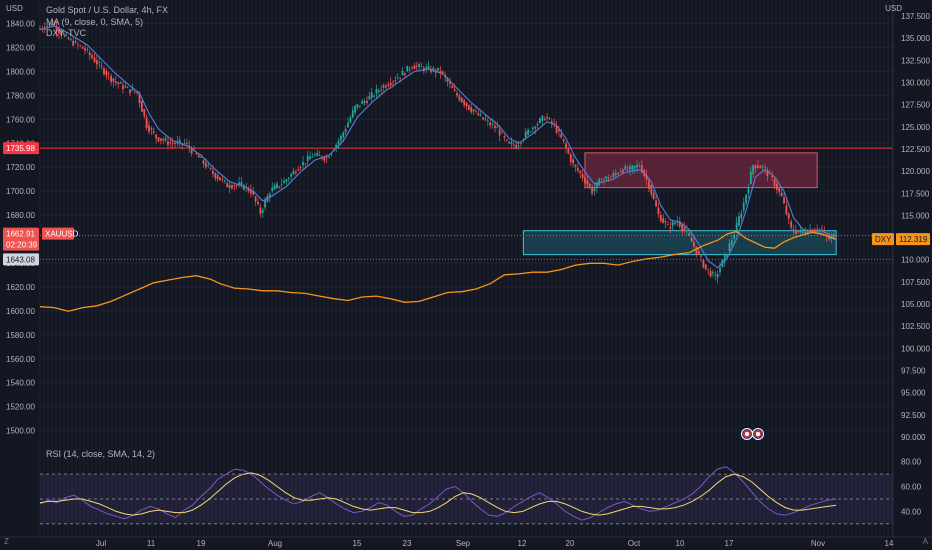 This screenshot has height=550, width=932. Describe the element at coordinates (729, 543) in the screenshot. I see `x-axis-tick: 17` at that location.